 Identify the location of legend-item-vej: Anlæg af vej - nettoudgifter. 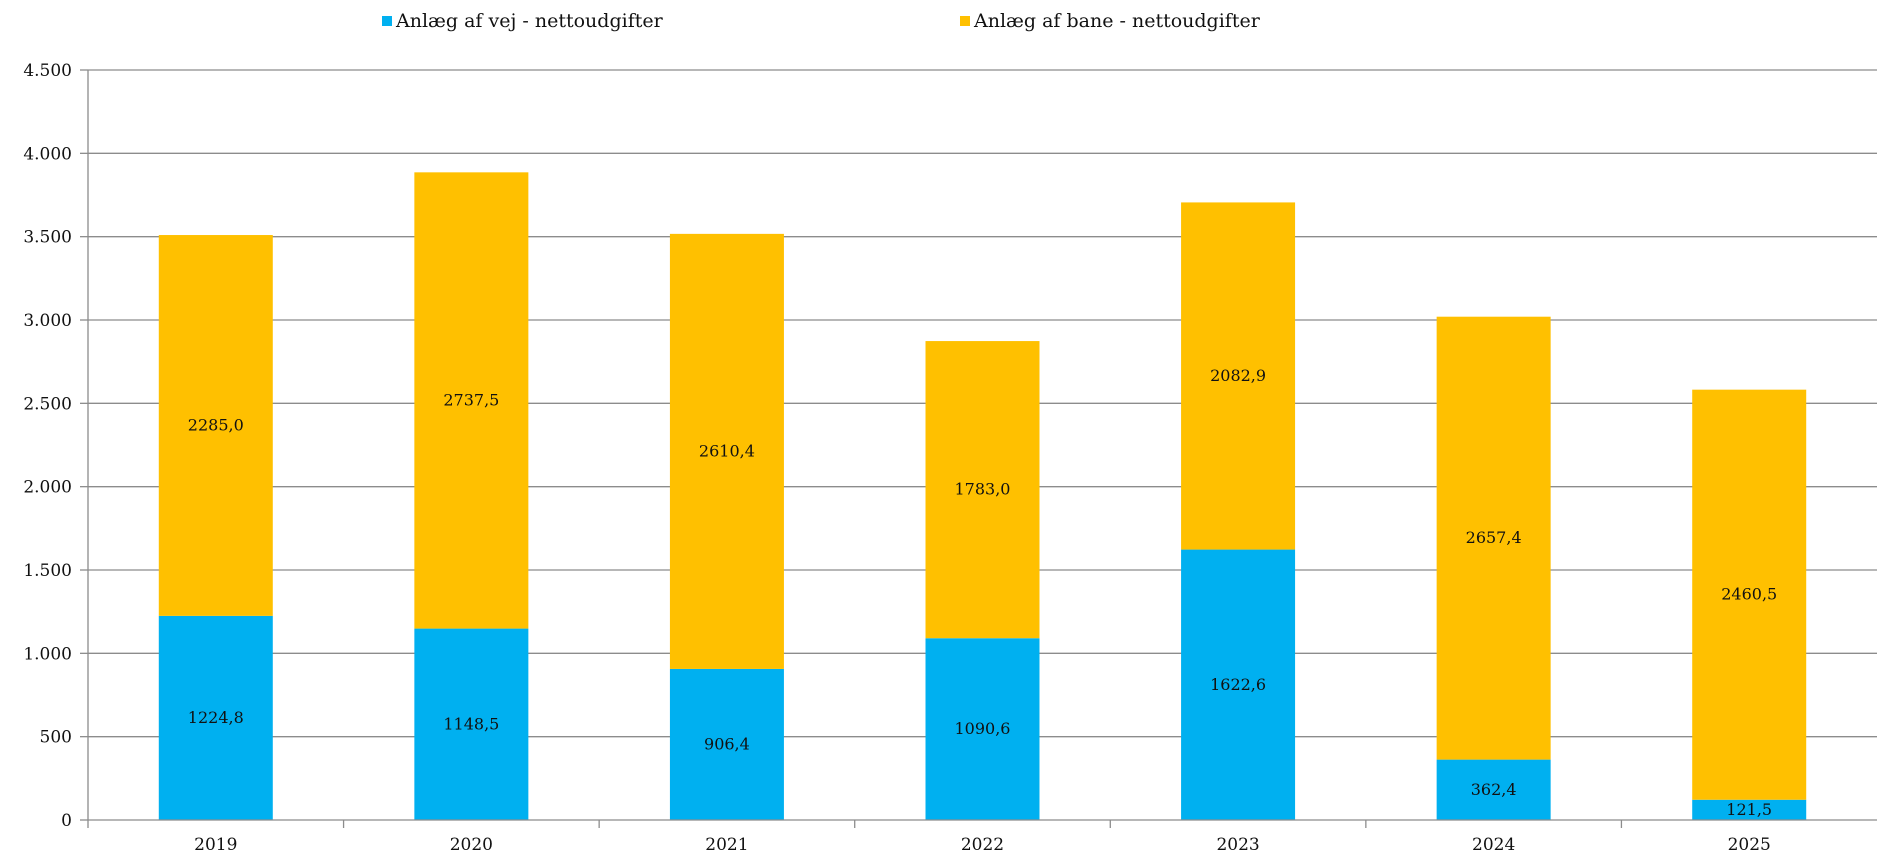
(522, 21).